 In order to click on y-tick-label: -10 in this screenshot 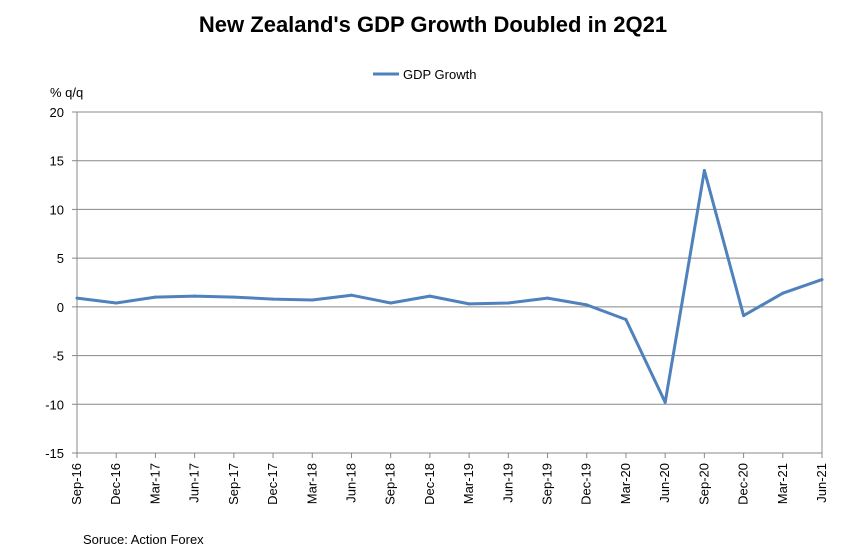, I will do `click(54, 404)`.